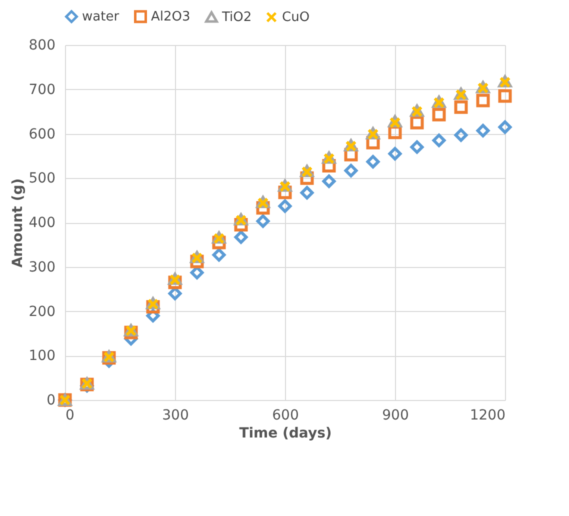  What do you see at coordinates (285, 434) in the screenshot?
I see `x-axis-title: Time (days)` at bounding box center [285, 434].